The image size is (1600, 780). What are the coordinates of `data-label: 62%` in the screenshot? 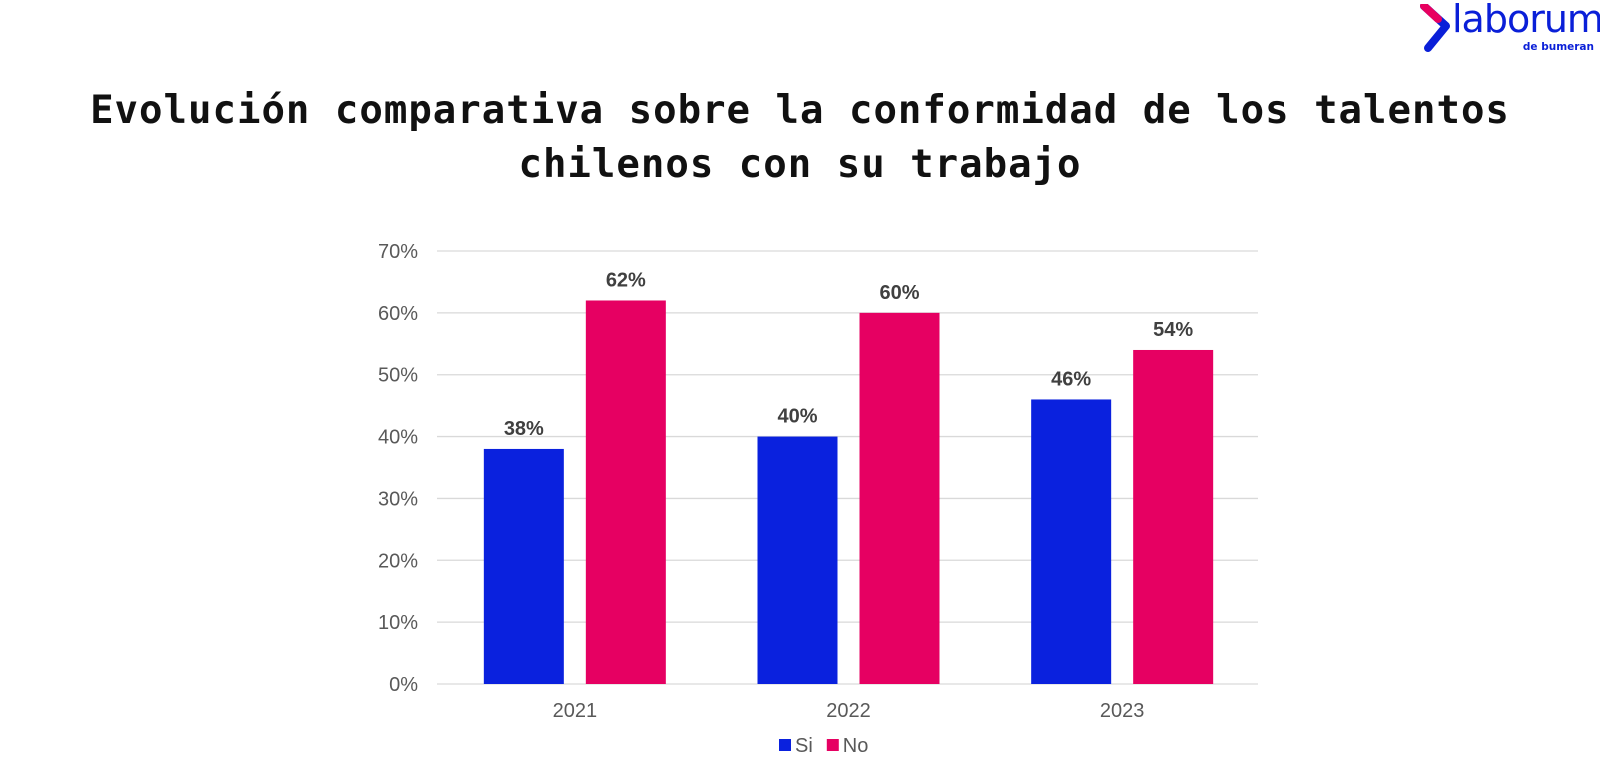 It's located at (626, 280).